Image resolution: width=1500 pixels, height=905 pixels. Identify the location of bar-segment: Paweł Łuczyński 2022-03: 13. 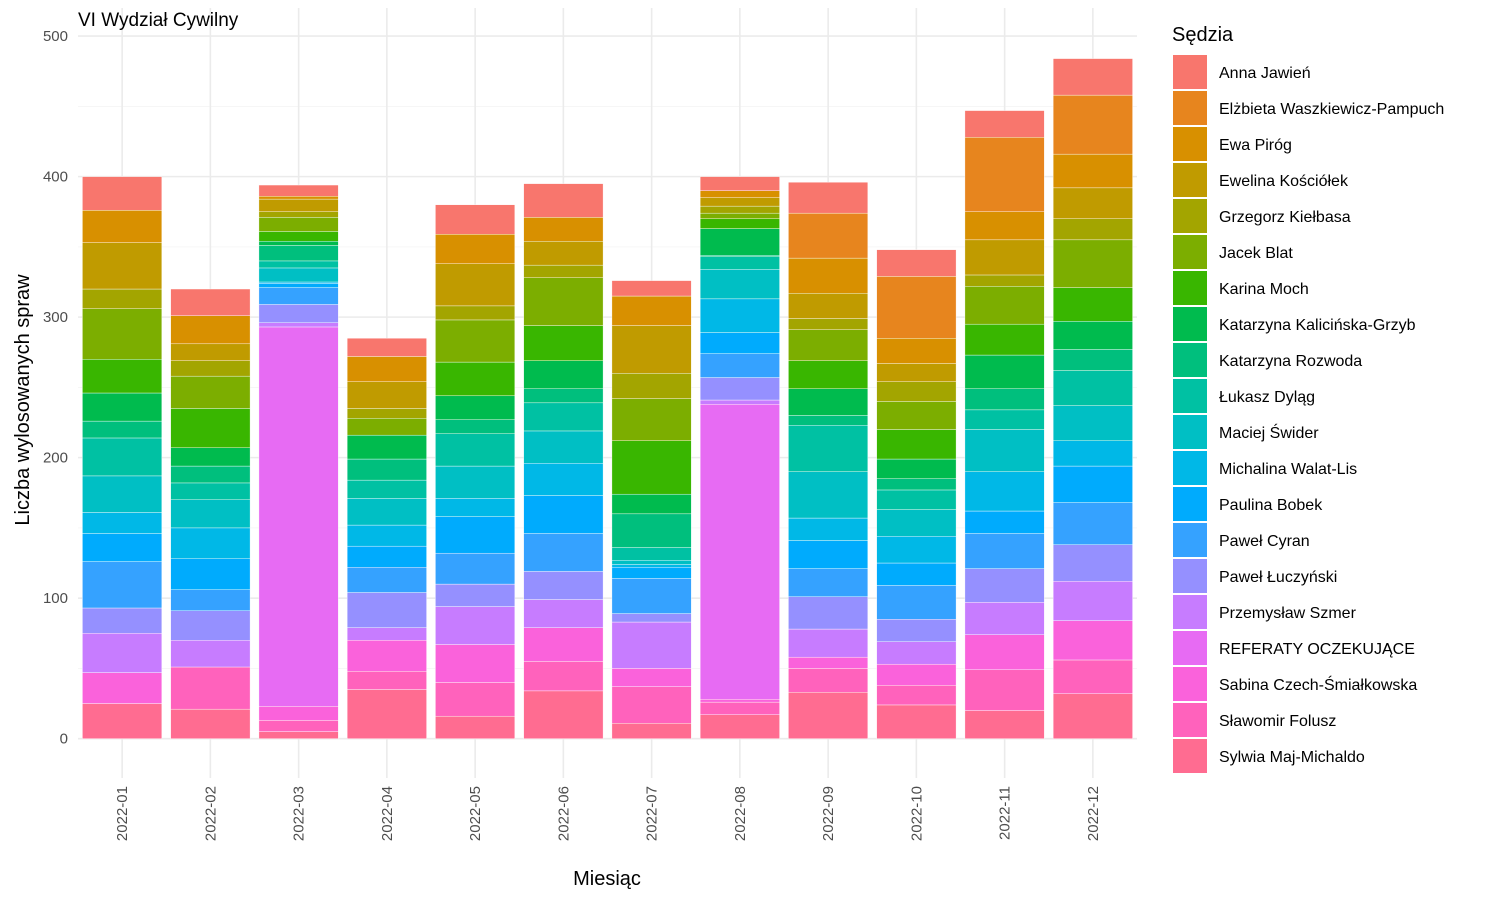
(298, 313).